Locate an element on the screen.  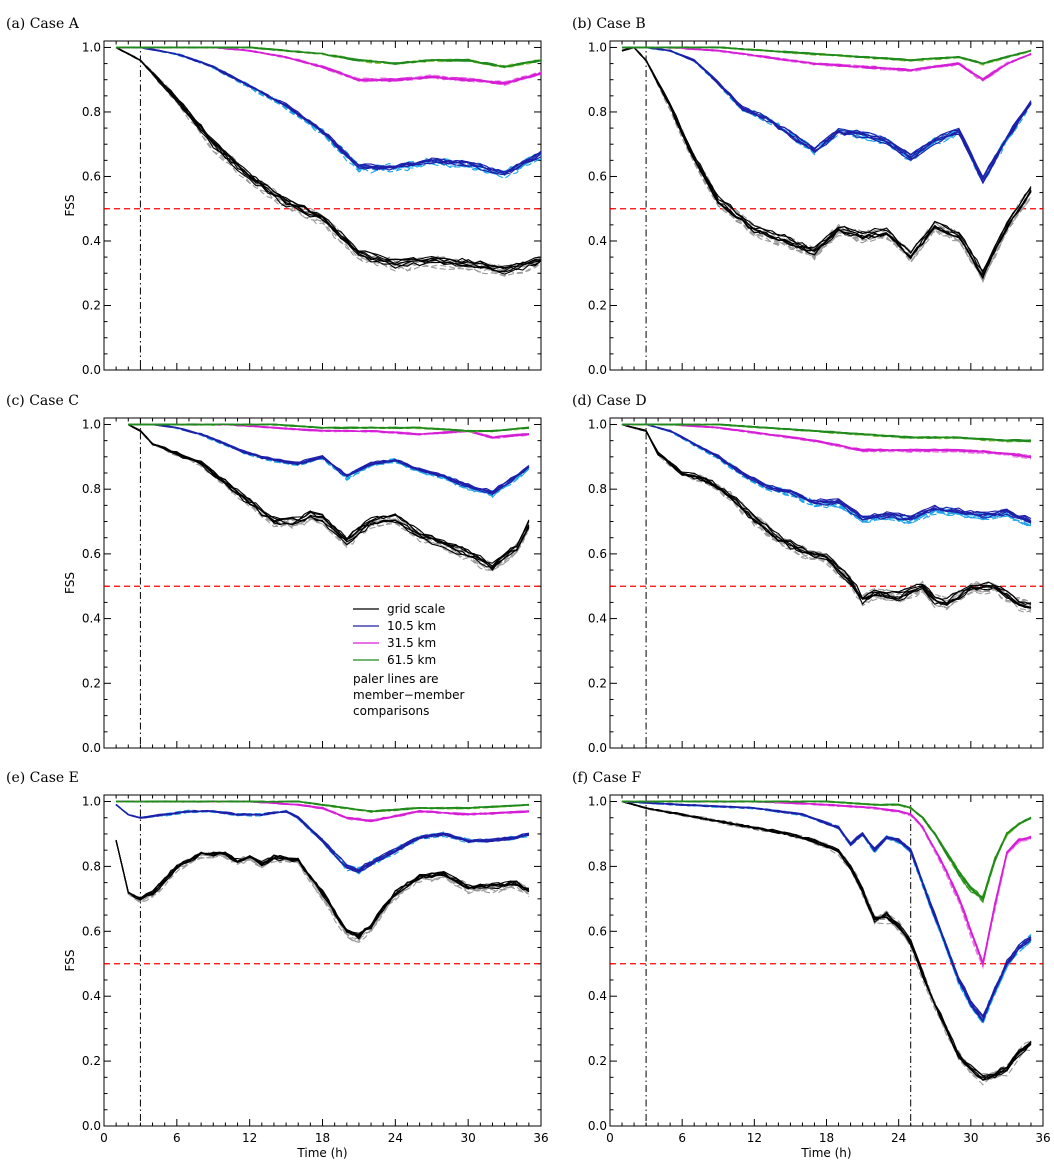
panel-4: (d) Case D 0.0 0.2 0.4 0.6 0.8 1.0 is located at coordinates (808, 574).